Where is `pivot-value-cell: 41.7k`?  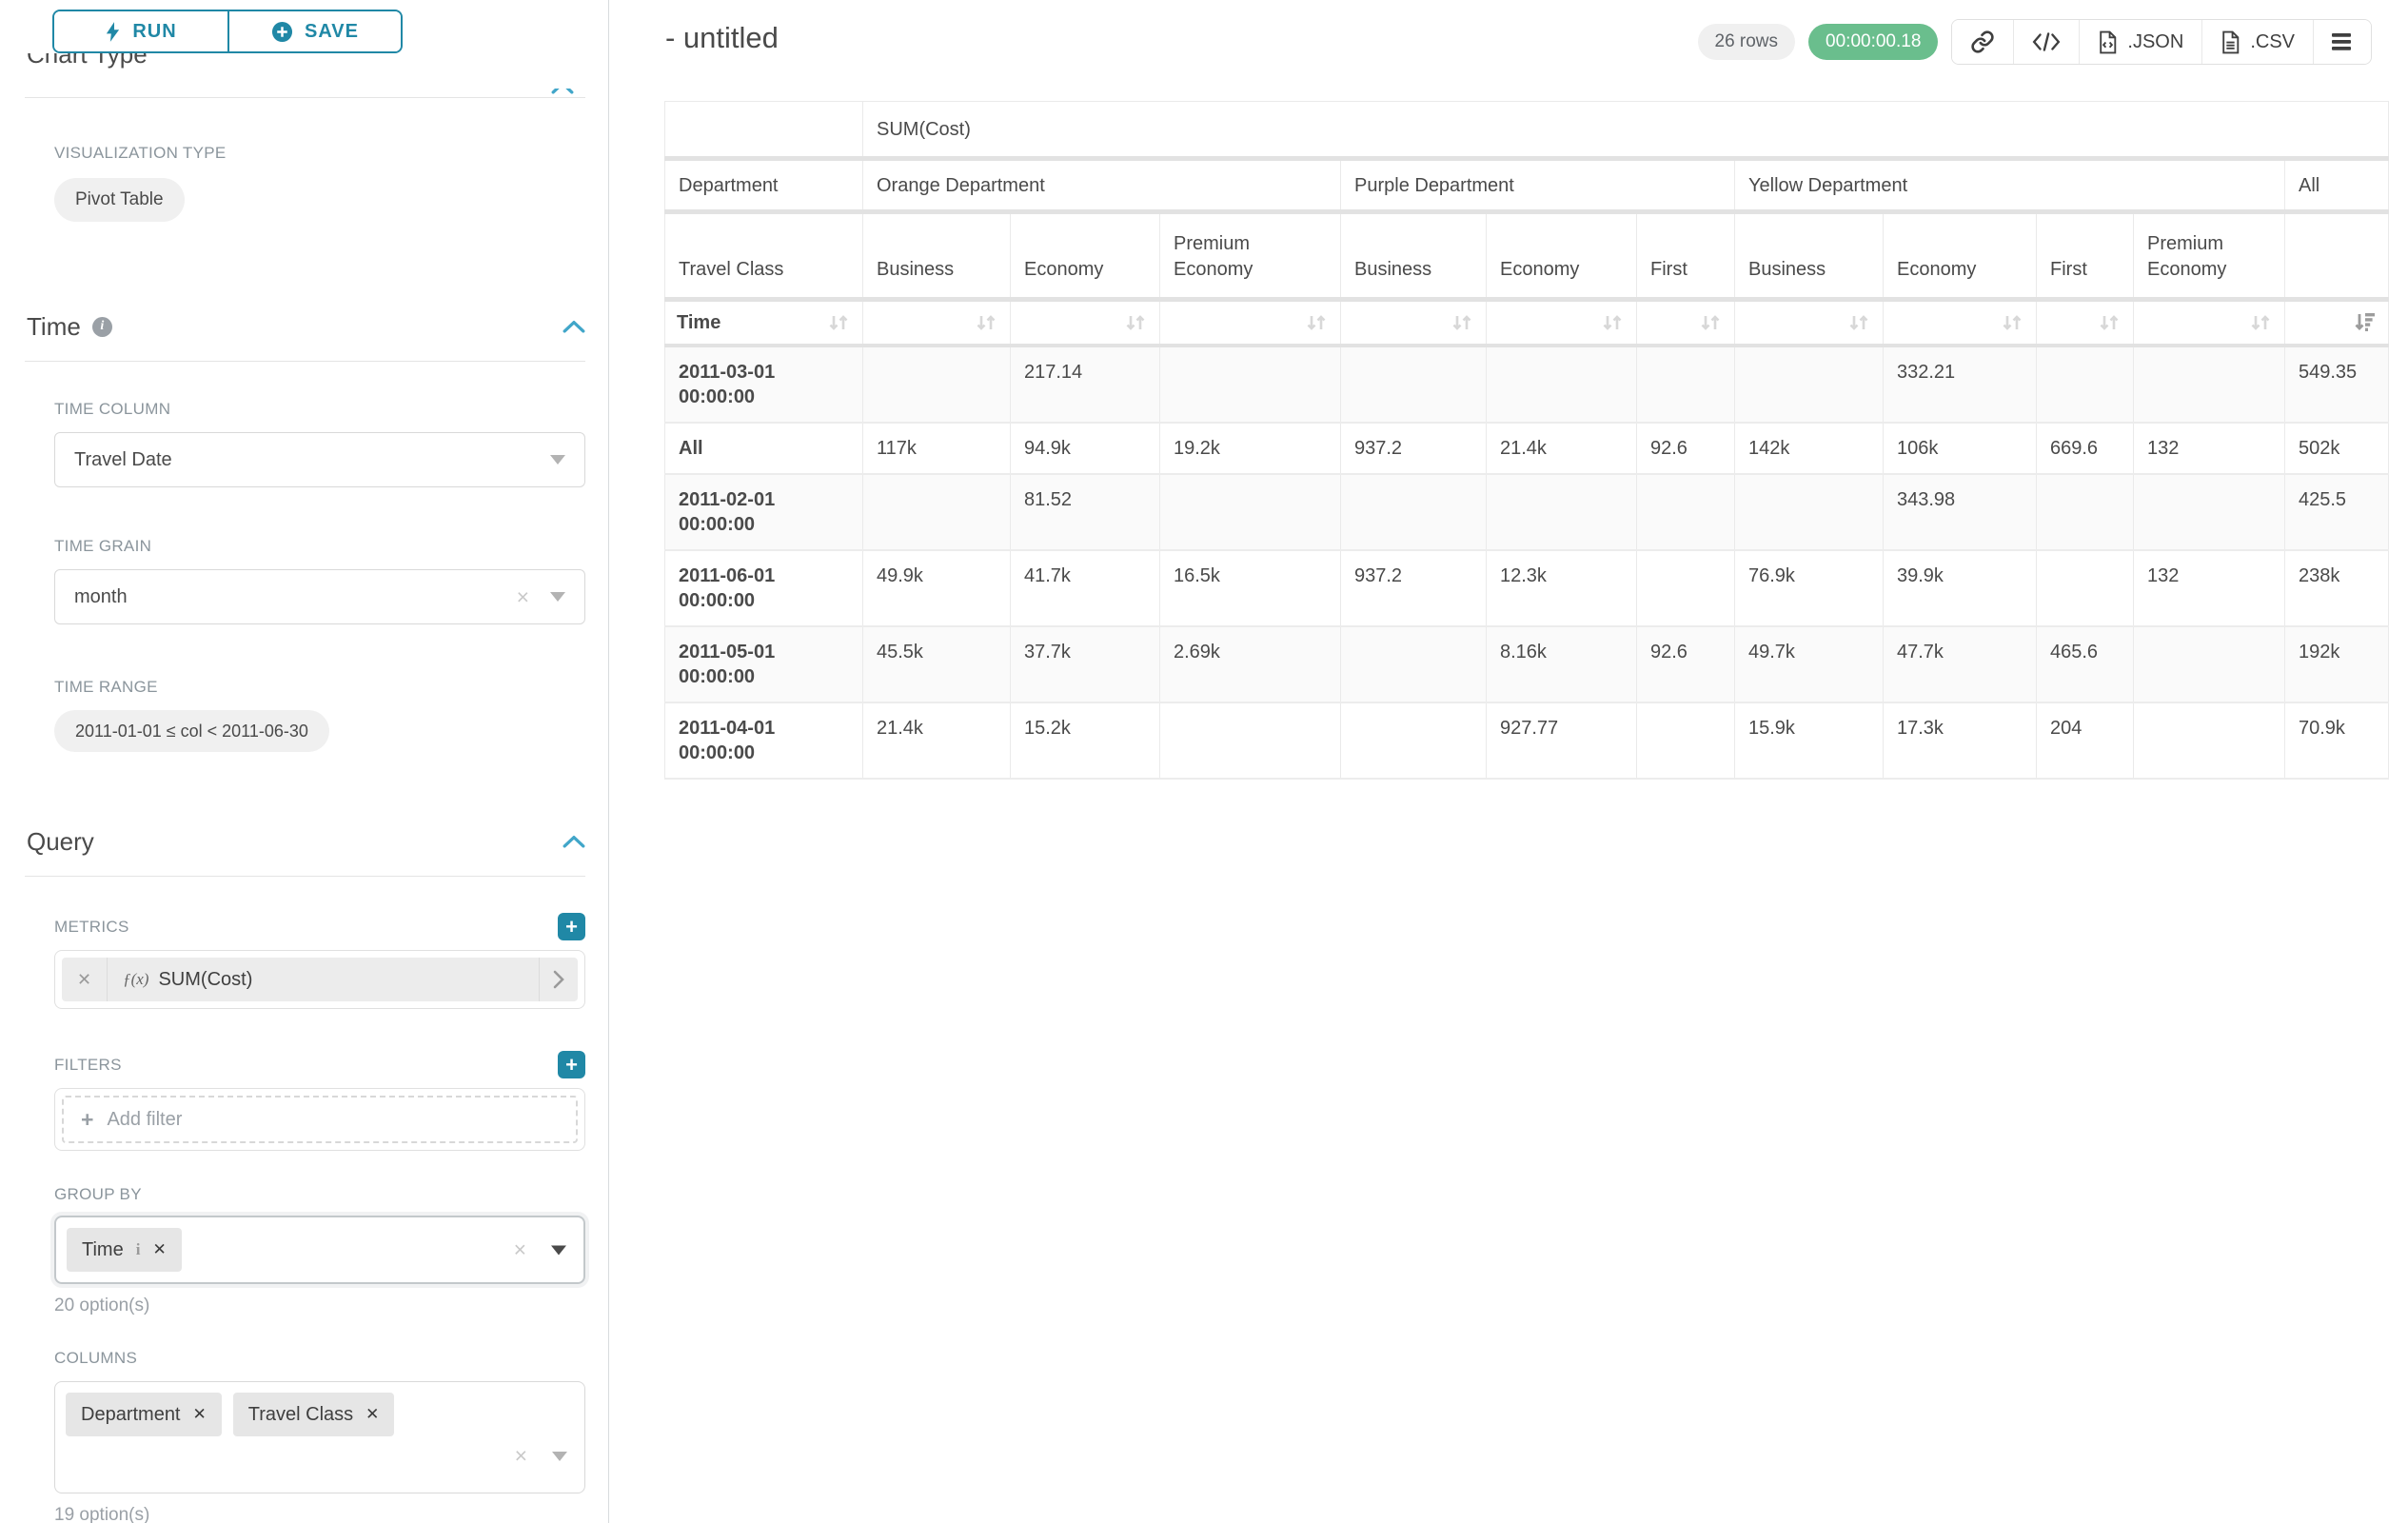
pivot-value-cell: 41.7k is located at coordinates (1085, 588).